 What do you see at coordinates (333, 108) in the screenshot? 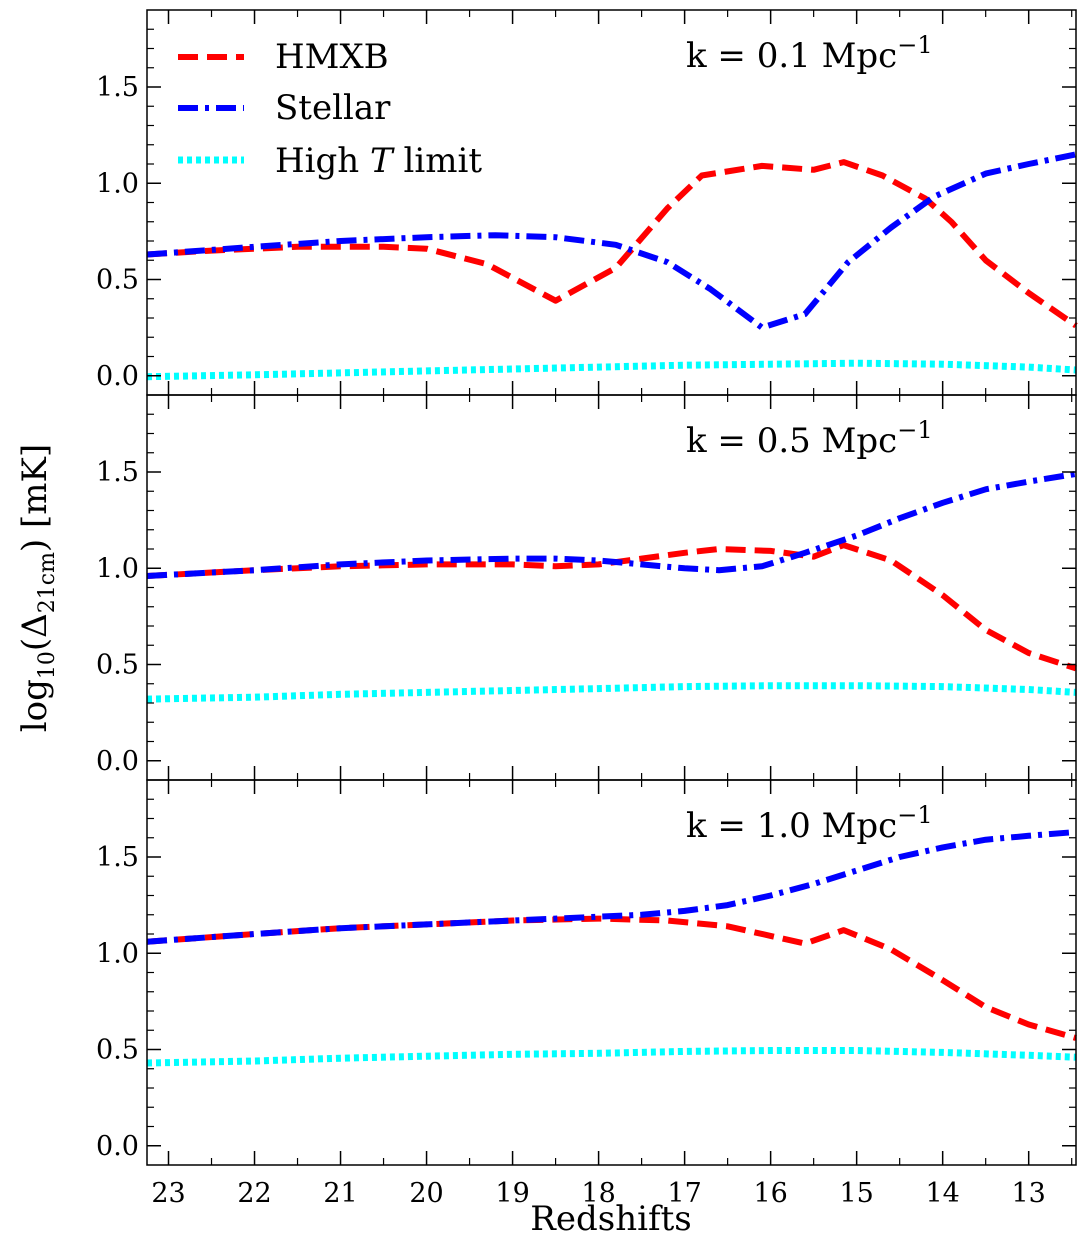
I see `legend-label-stellar: Stellar` at bounding box center [333, 108].